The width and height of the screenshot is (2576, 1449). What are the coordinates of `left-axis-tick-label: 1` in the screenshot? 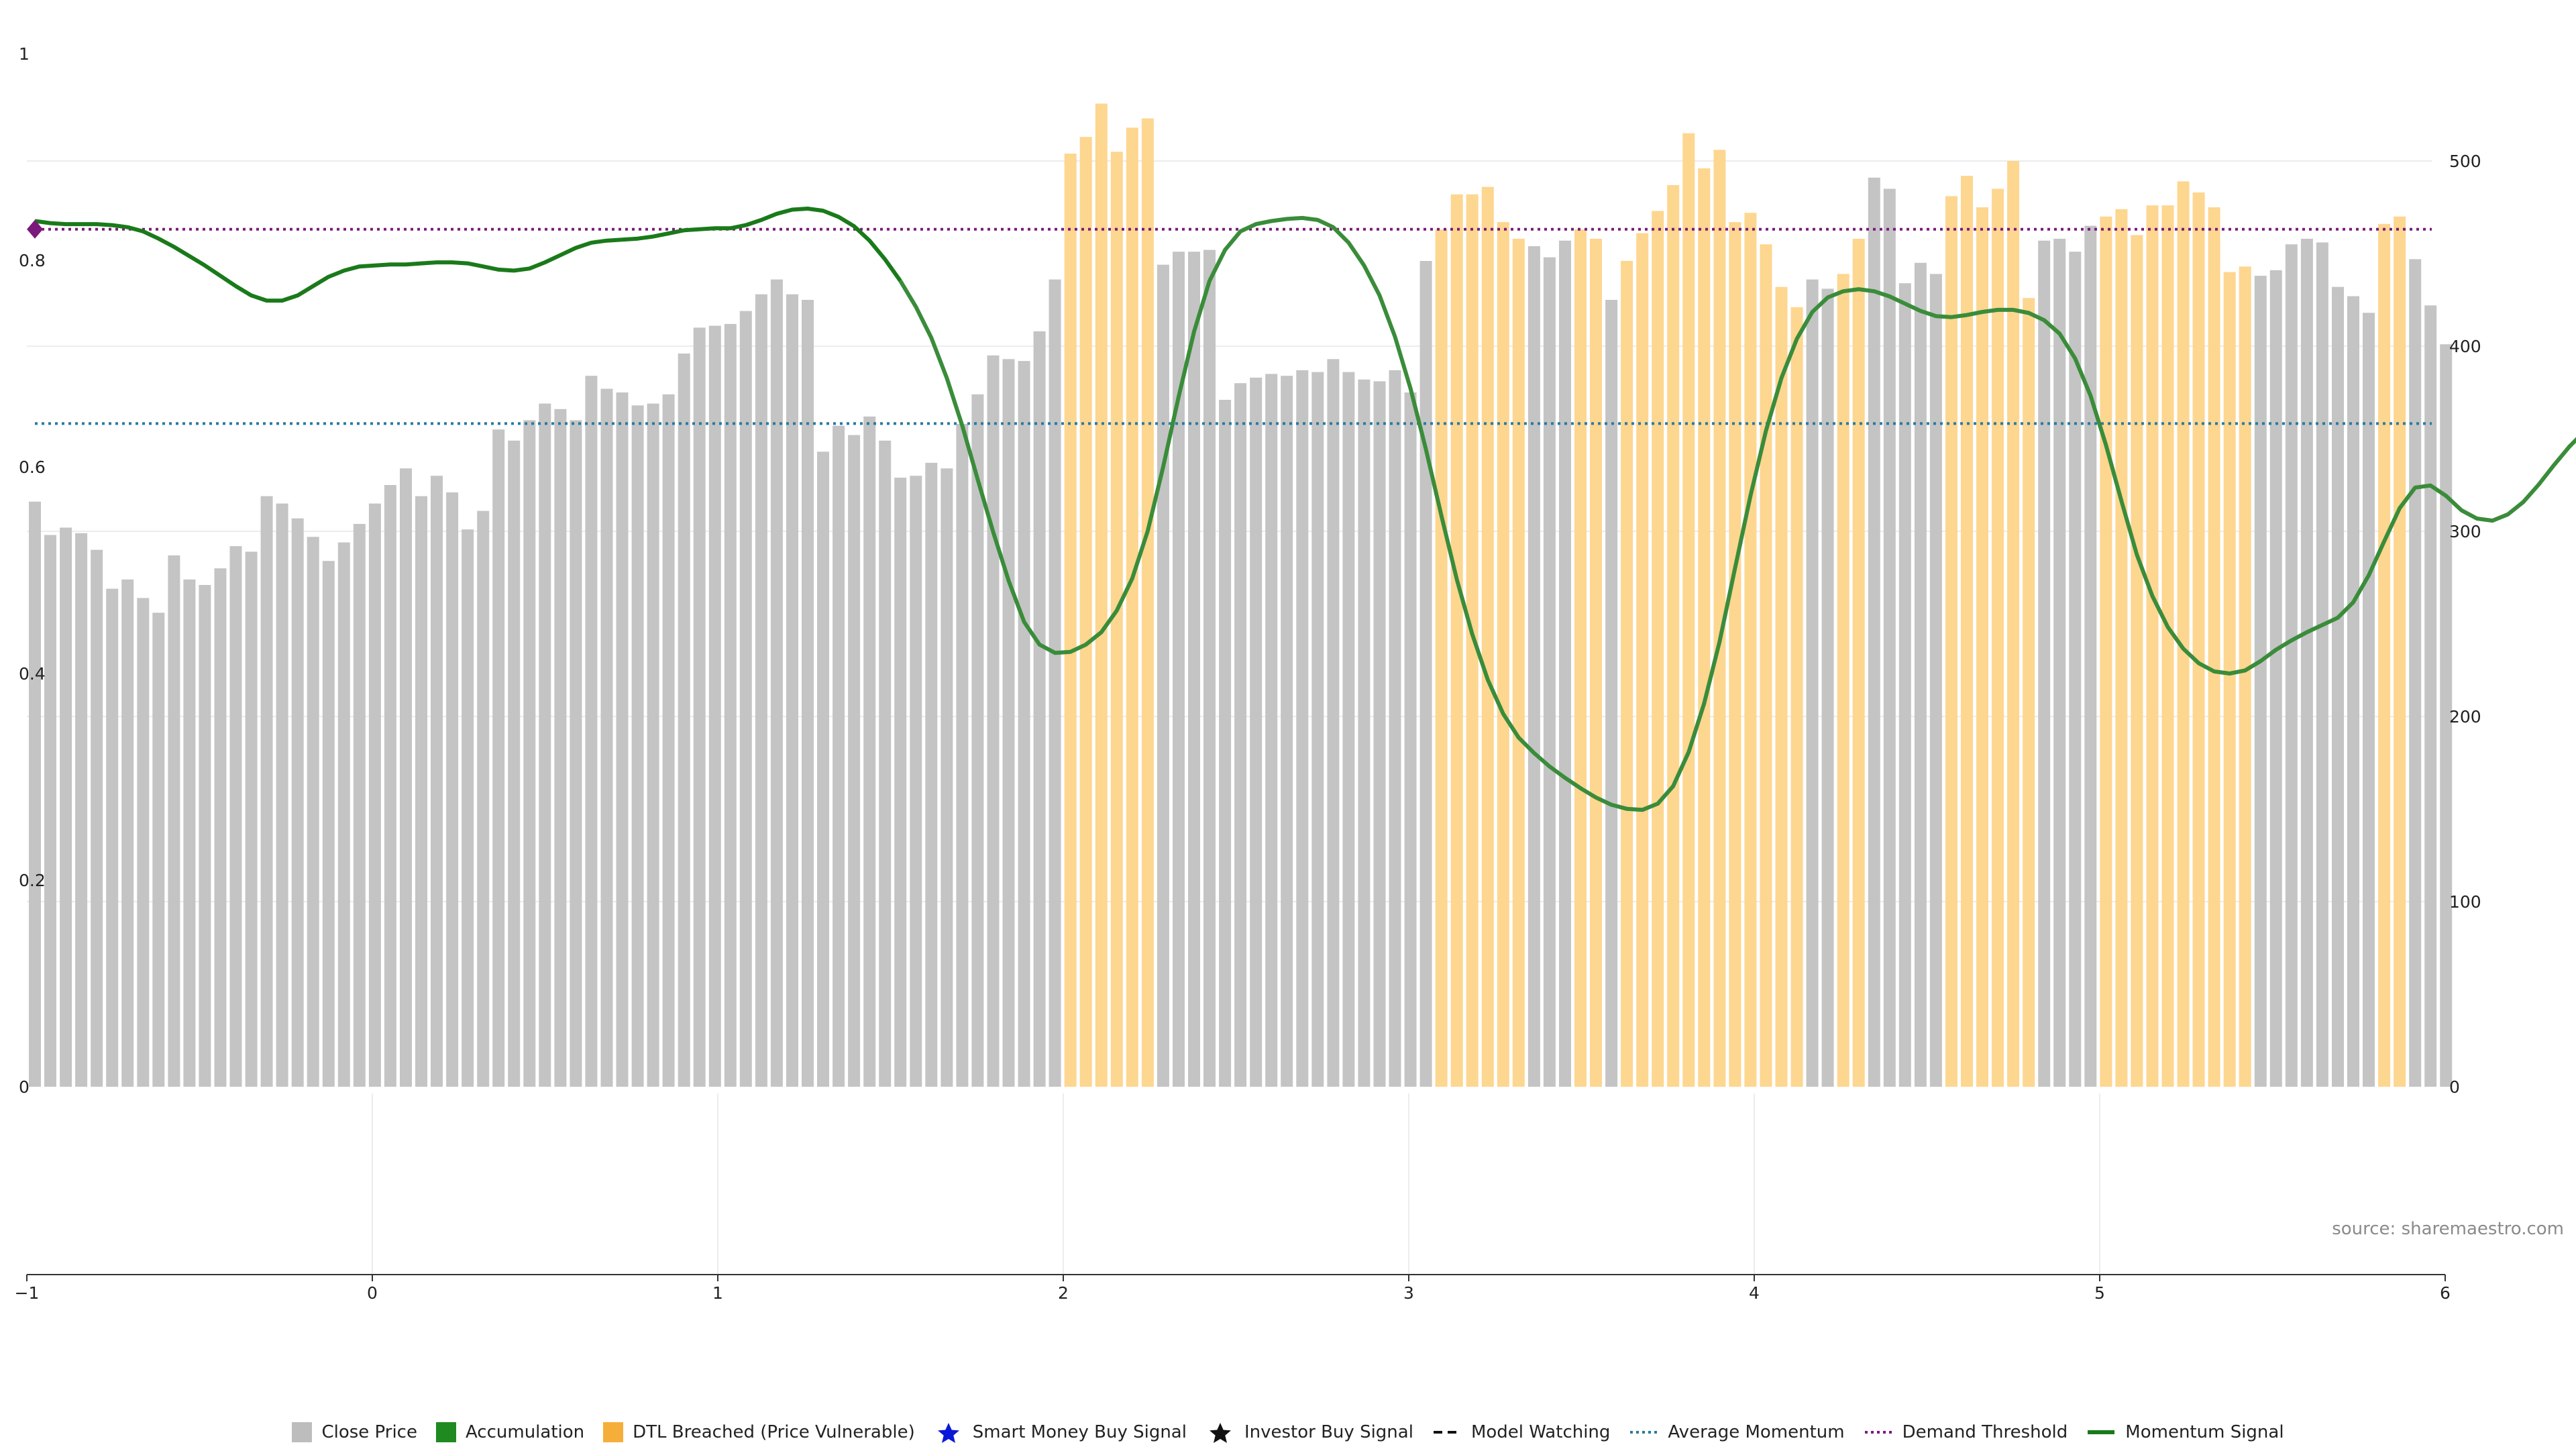 It's located at (24, 54).